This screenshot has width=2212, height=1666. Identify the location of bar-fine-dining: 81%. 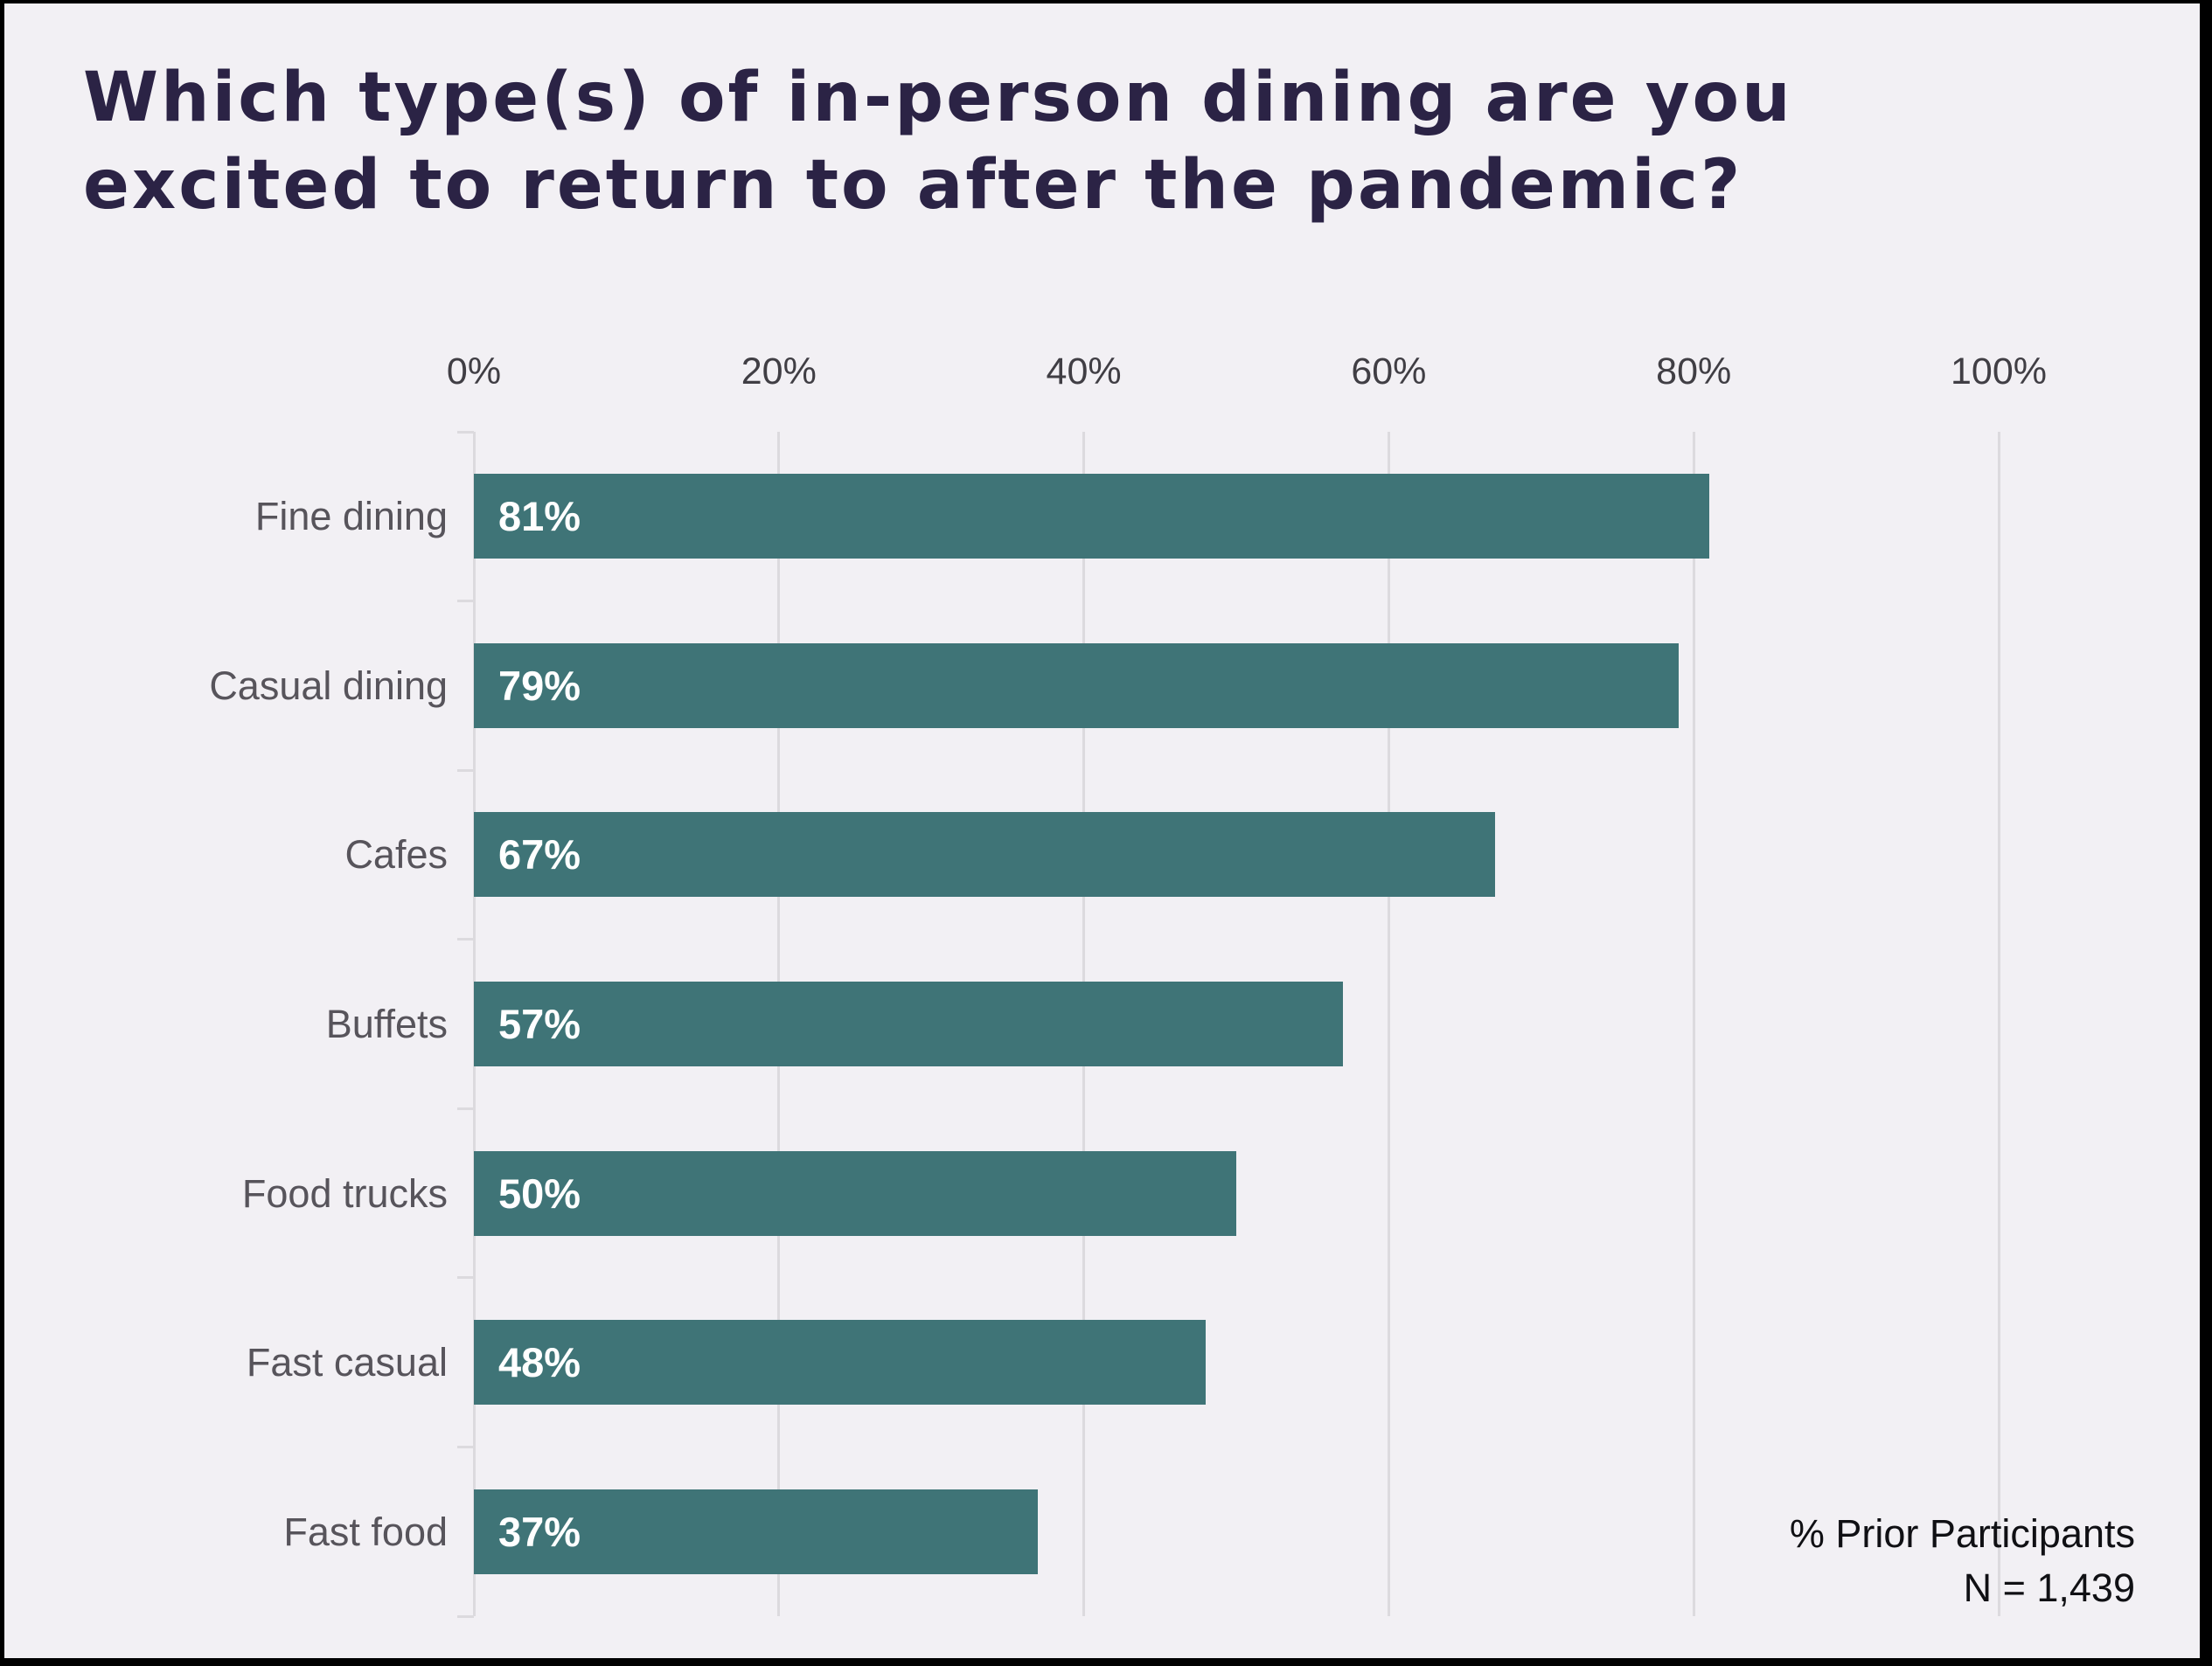
(1091, 516).